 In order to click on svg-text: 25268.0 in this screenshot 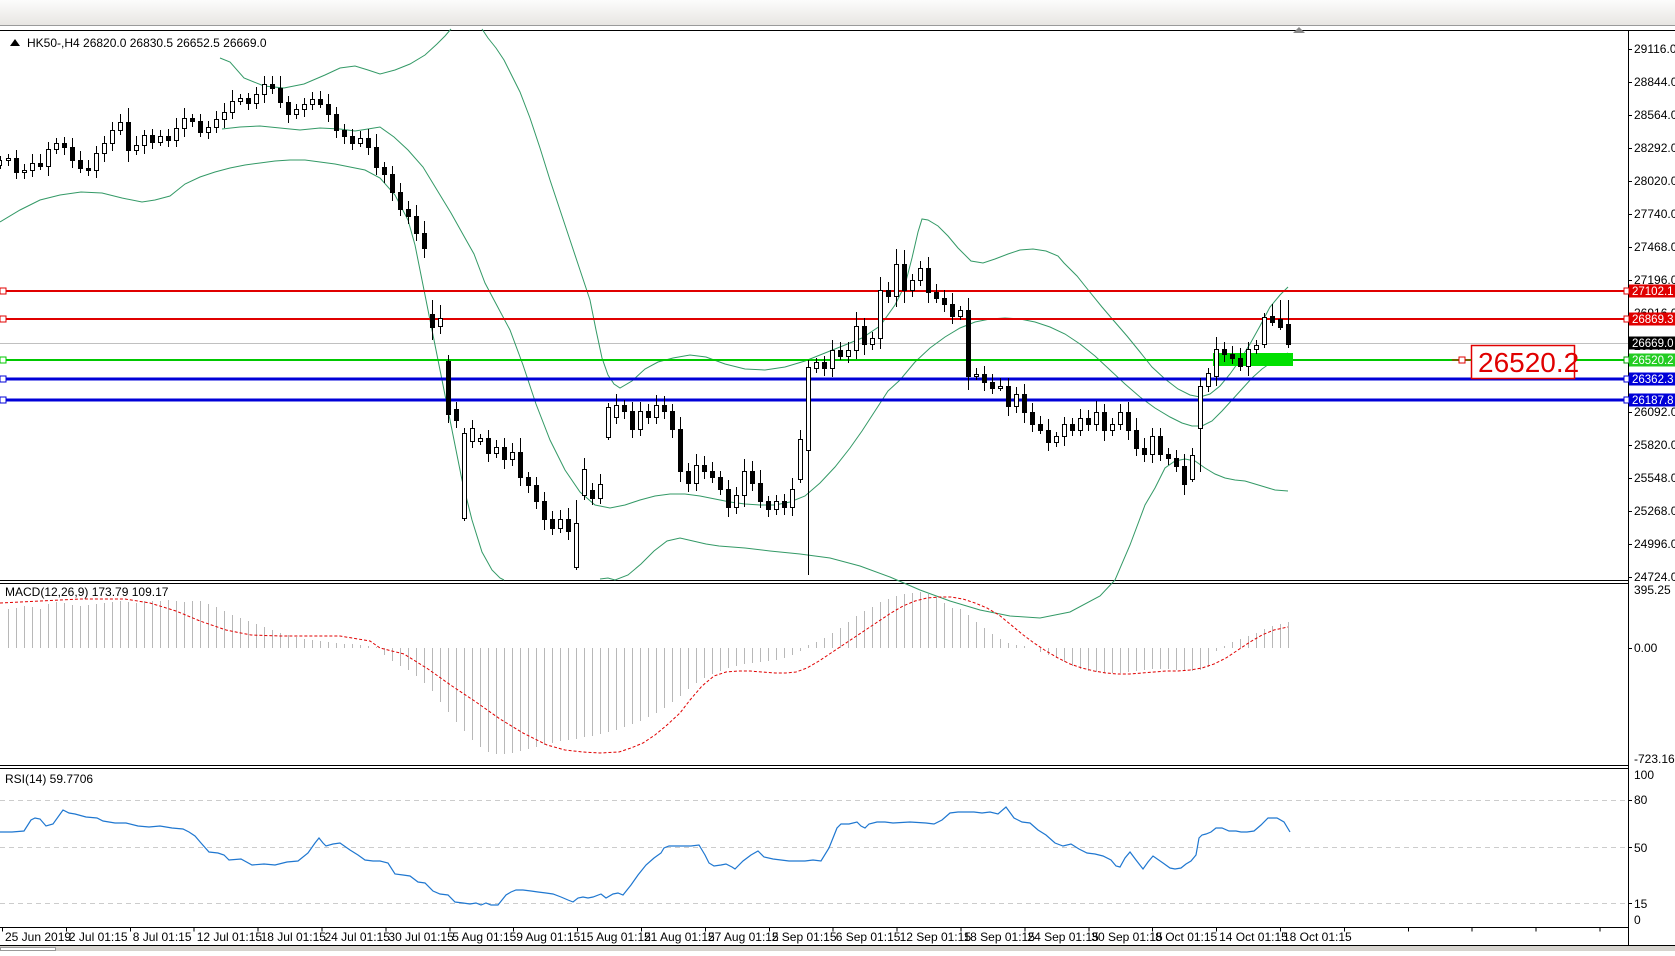, I will do `click(1654, 511)`.